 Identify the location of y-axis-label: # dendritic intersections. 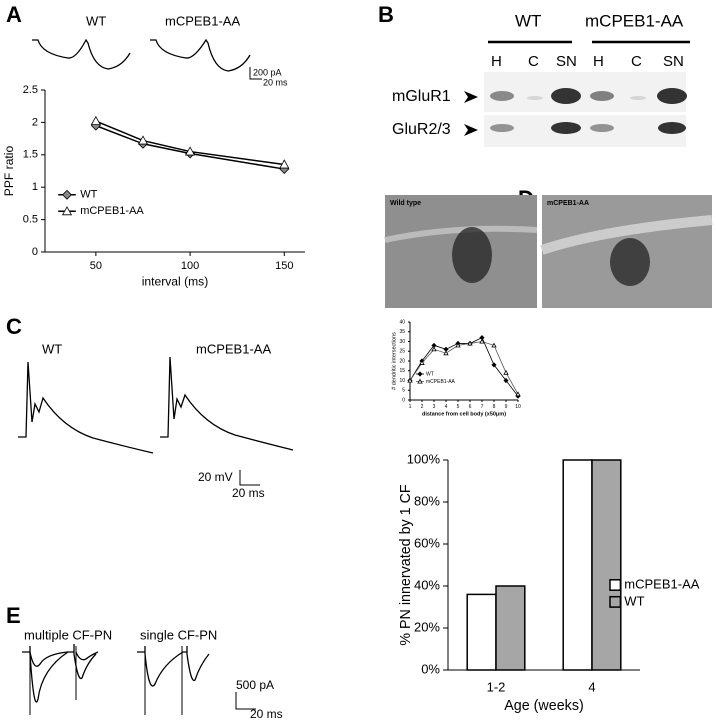
(394, 361).